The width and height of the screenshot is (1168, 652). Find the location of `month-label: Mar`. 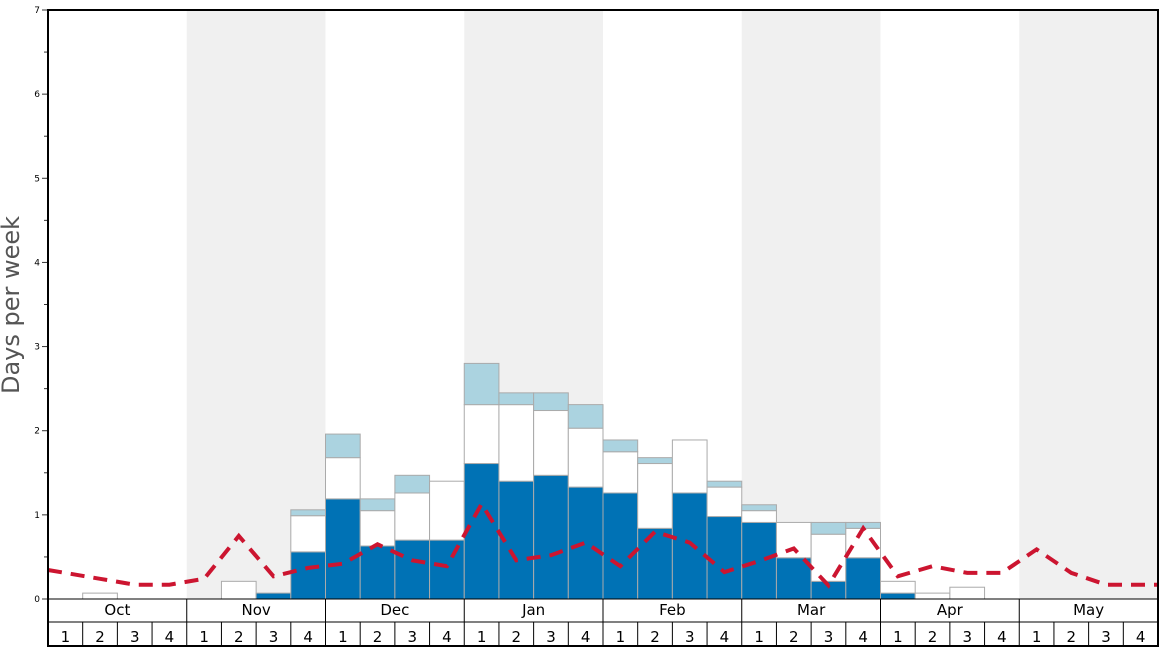

month-label: Mar is located at coordinates (811, 610).